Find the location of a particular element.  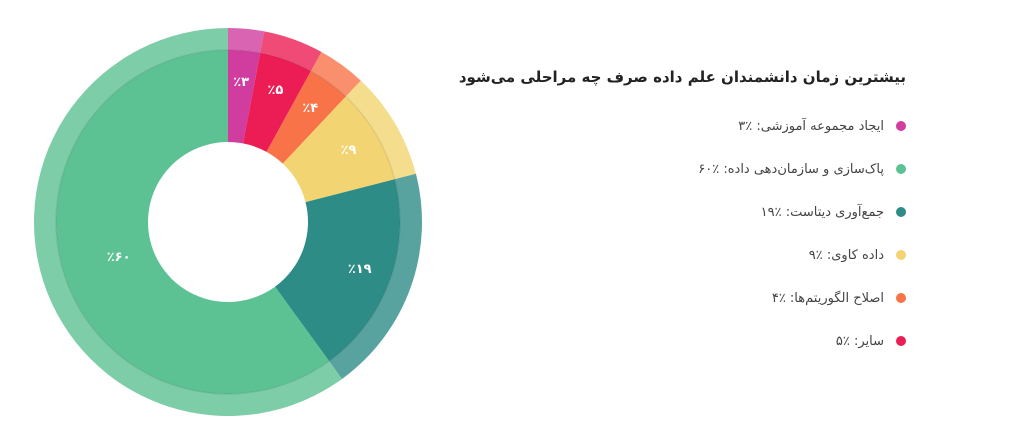

slice-5-label: ٪۵ is located at coordinates (275, 90).